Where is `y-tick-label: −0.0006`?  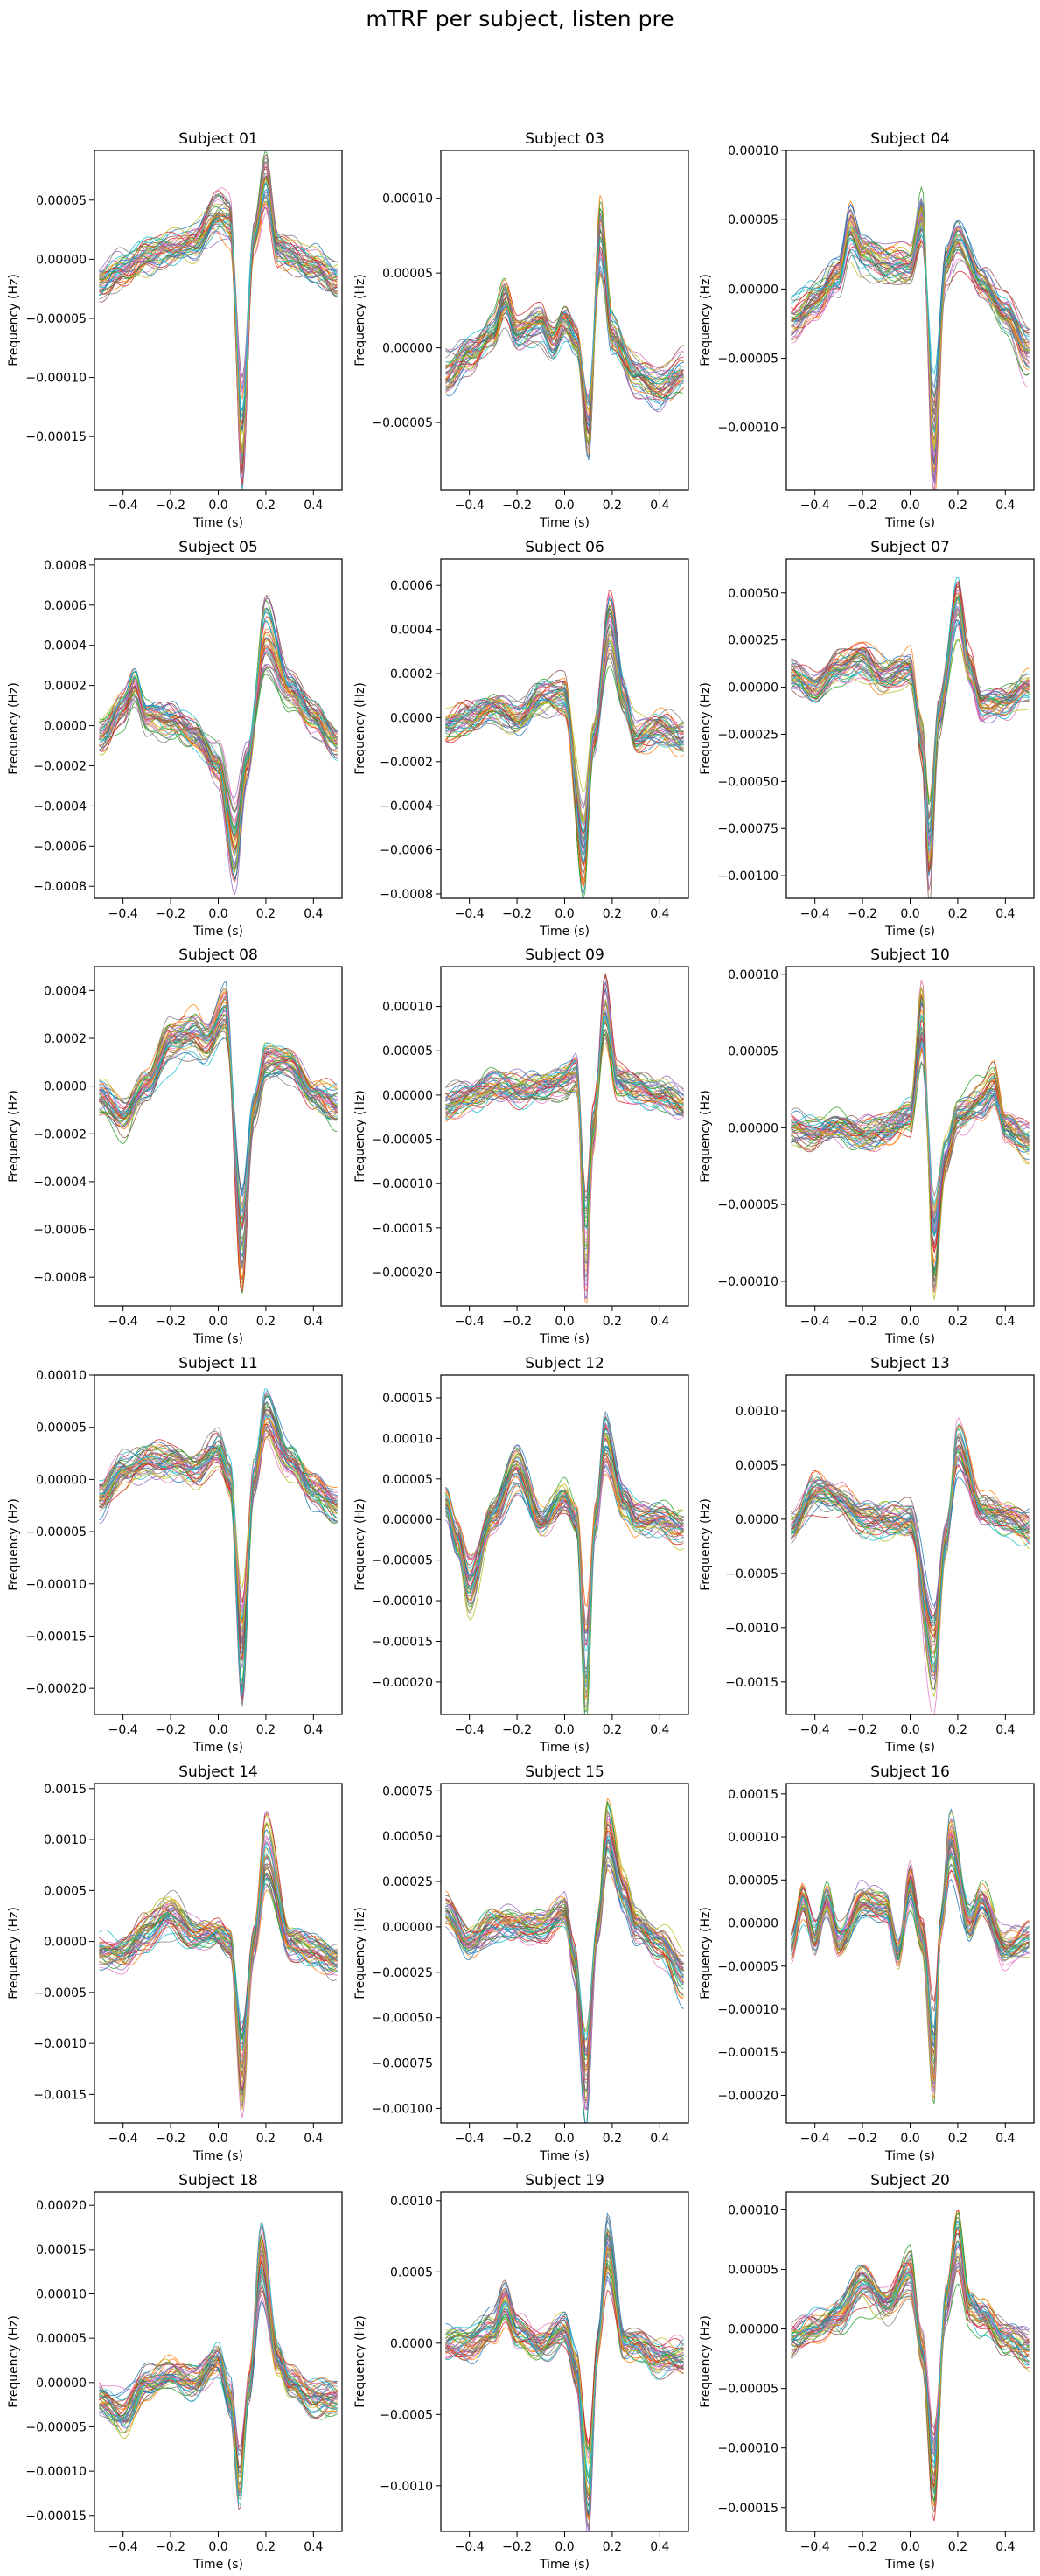
y-tick-label: −0.0006 is located at coordinates (406, 851).